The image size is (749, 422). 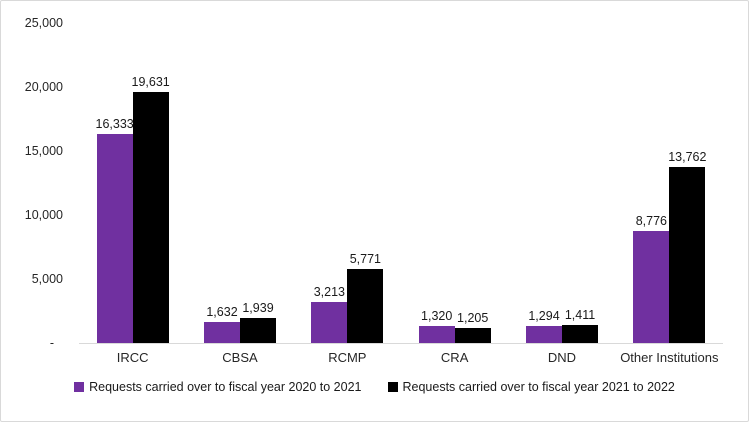 I want to click on data-label-cra-series-2: 1,205, so click(x=473, y=317).